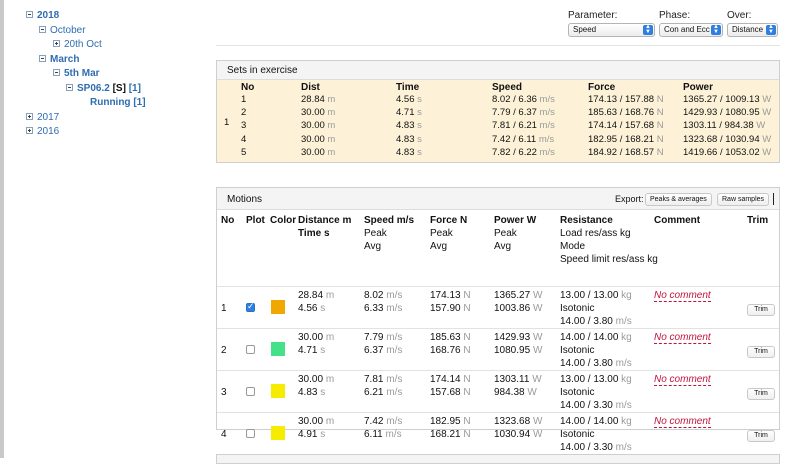  I want to click on tree-node-october: October, so click(62, 31).